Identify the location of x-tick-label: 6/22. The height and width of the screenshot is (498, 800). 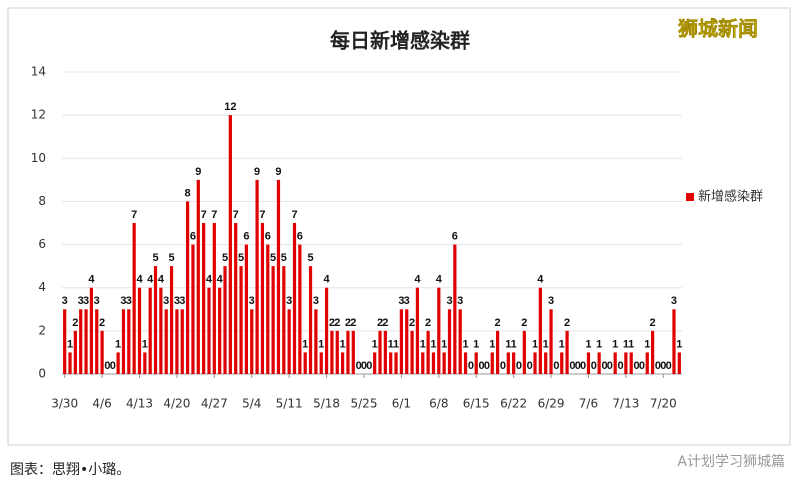
(513, 404).